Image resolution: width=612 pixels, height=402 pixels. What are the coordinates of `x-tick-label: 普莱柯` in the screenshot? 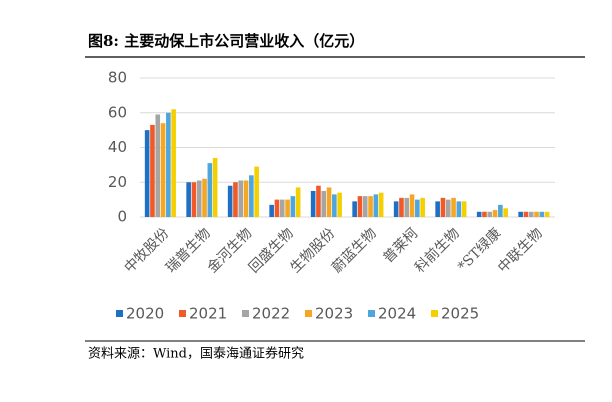 It's located at (400, 245).